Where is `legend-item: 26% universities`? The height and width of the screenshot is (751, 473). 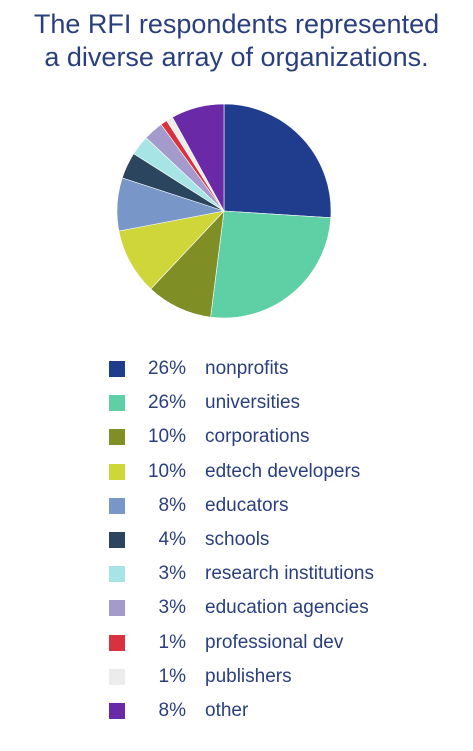
legend-item: 26% universities is located at coordinates (236, 404).